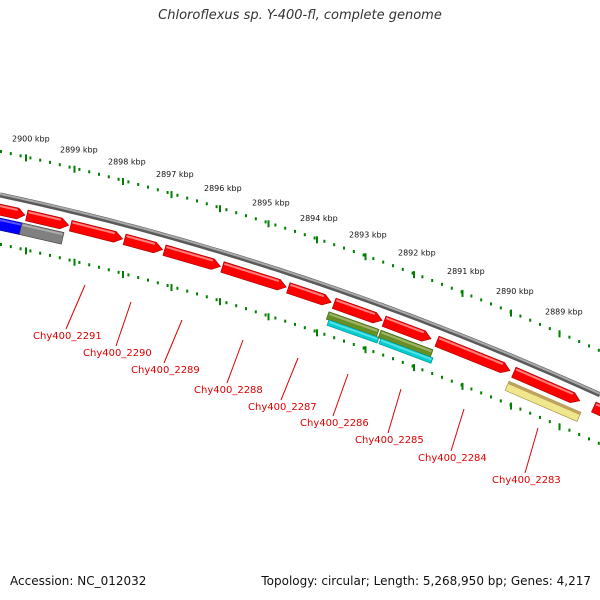 This screenshot has width=600, height=600. I want to click on scale-label: 2890 kbp, so click(515, 291).